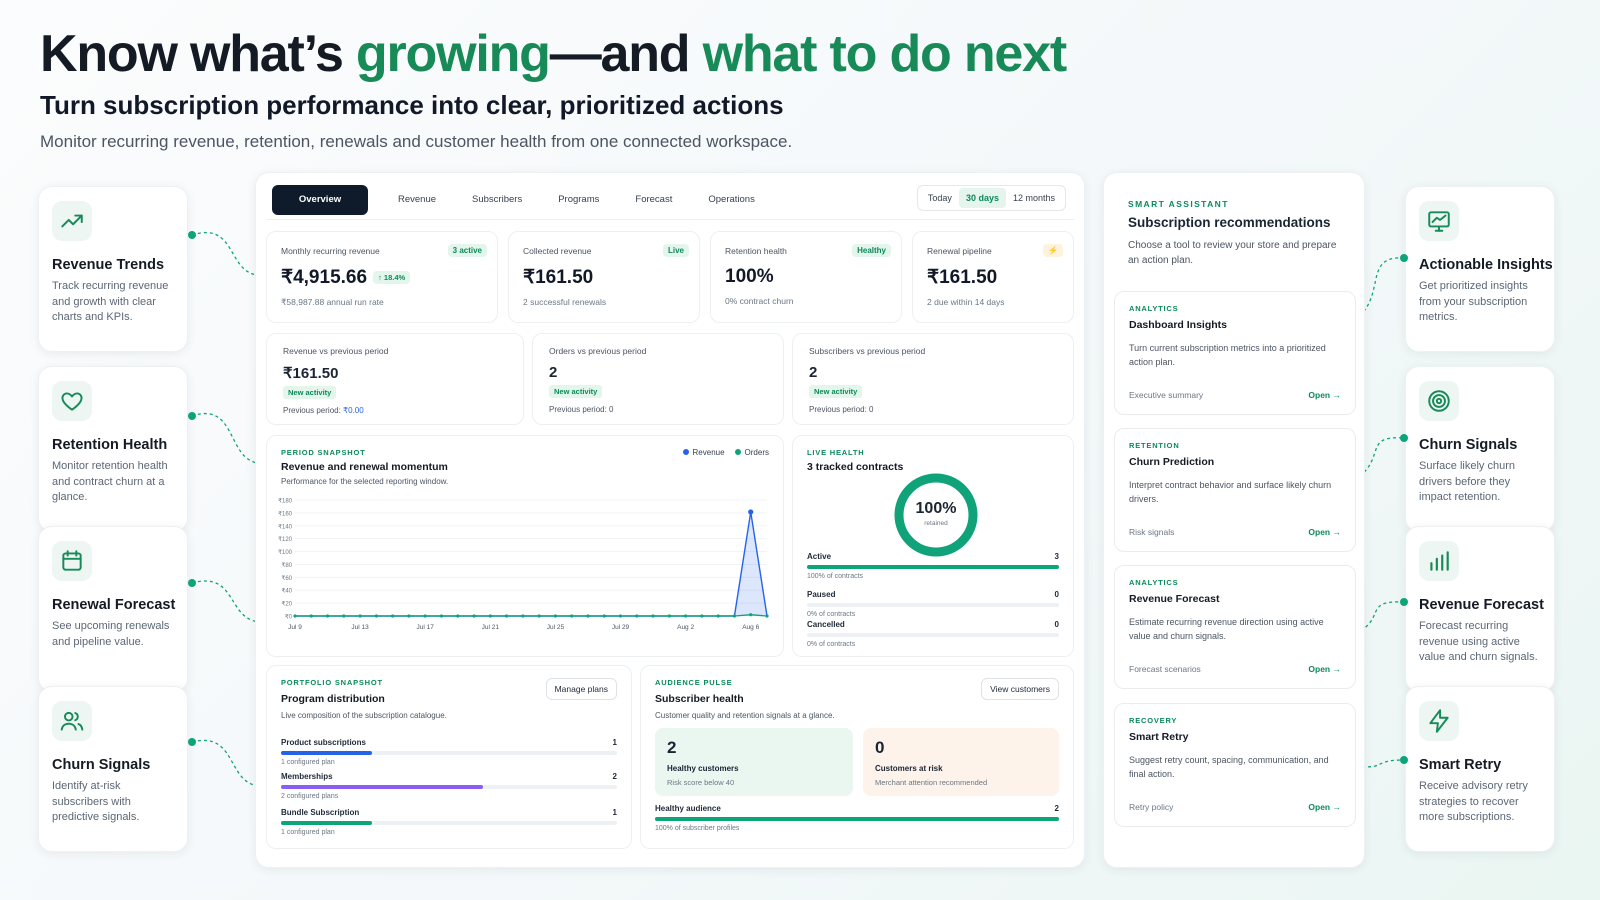 The height and width of the screenshot is (900, 1600). Describe the element at coordinates (1439, 721) in the screenshot. I see `lightning-icon` at that location.